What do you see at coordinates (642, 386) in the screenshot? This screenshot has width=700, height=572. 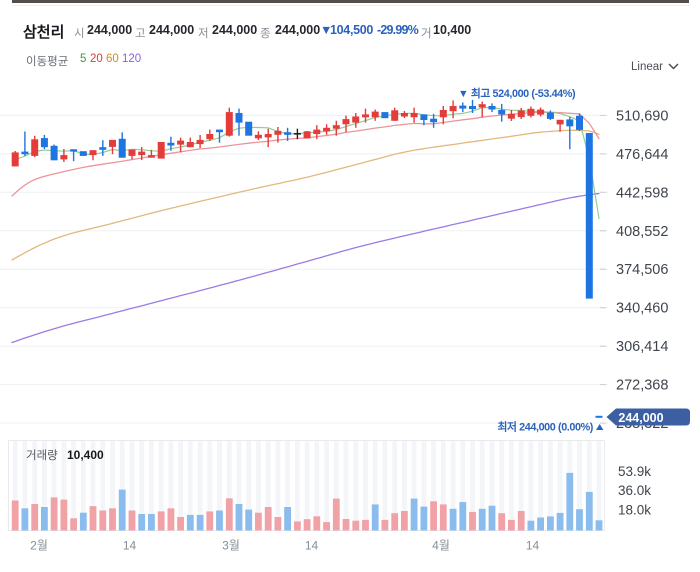 I see `svg-text: 272,368` at bounding box center [642, 386].